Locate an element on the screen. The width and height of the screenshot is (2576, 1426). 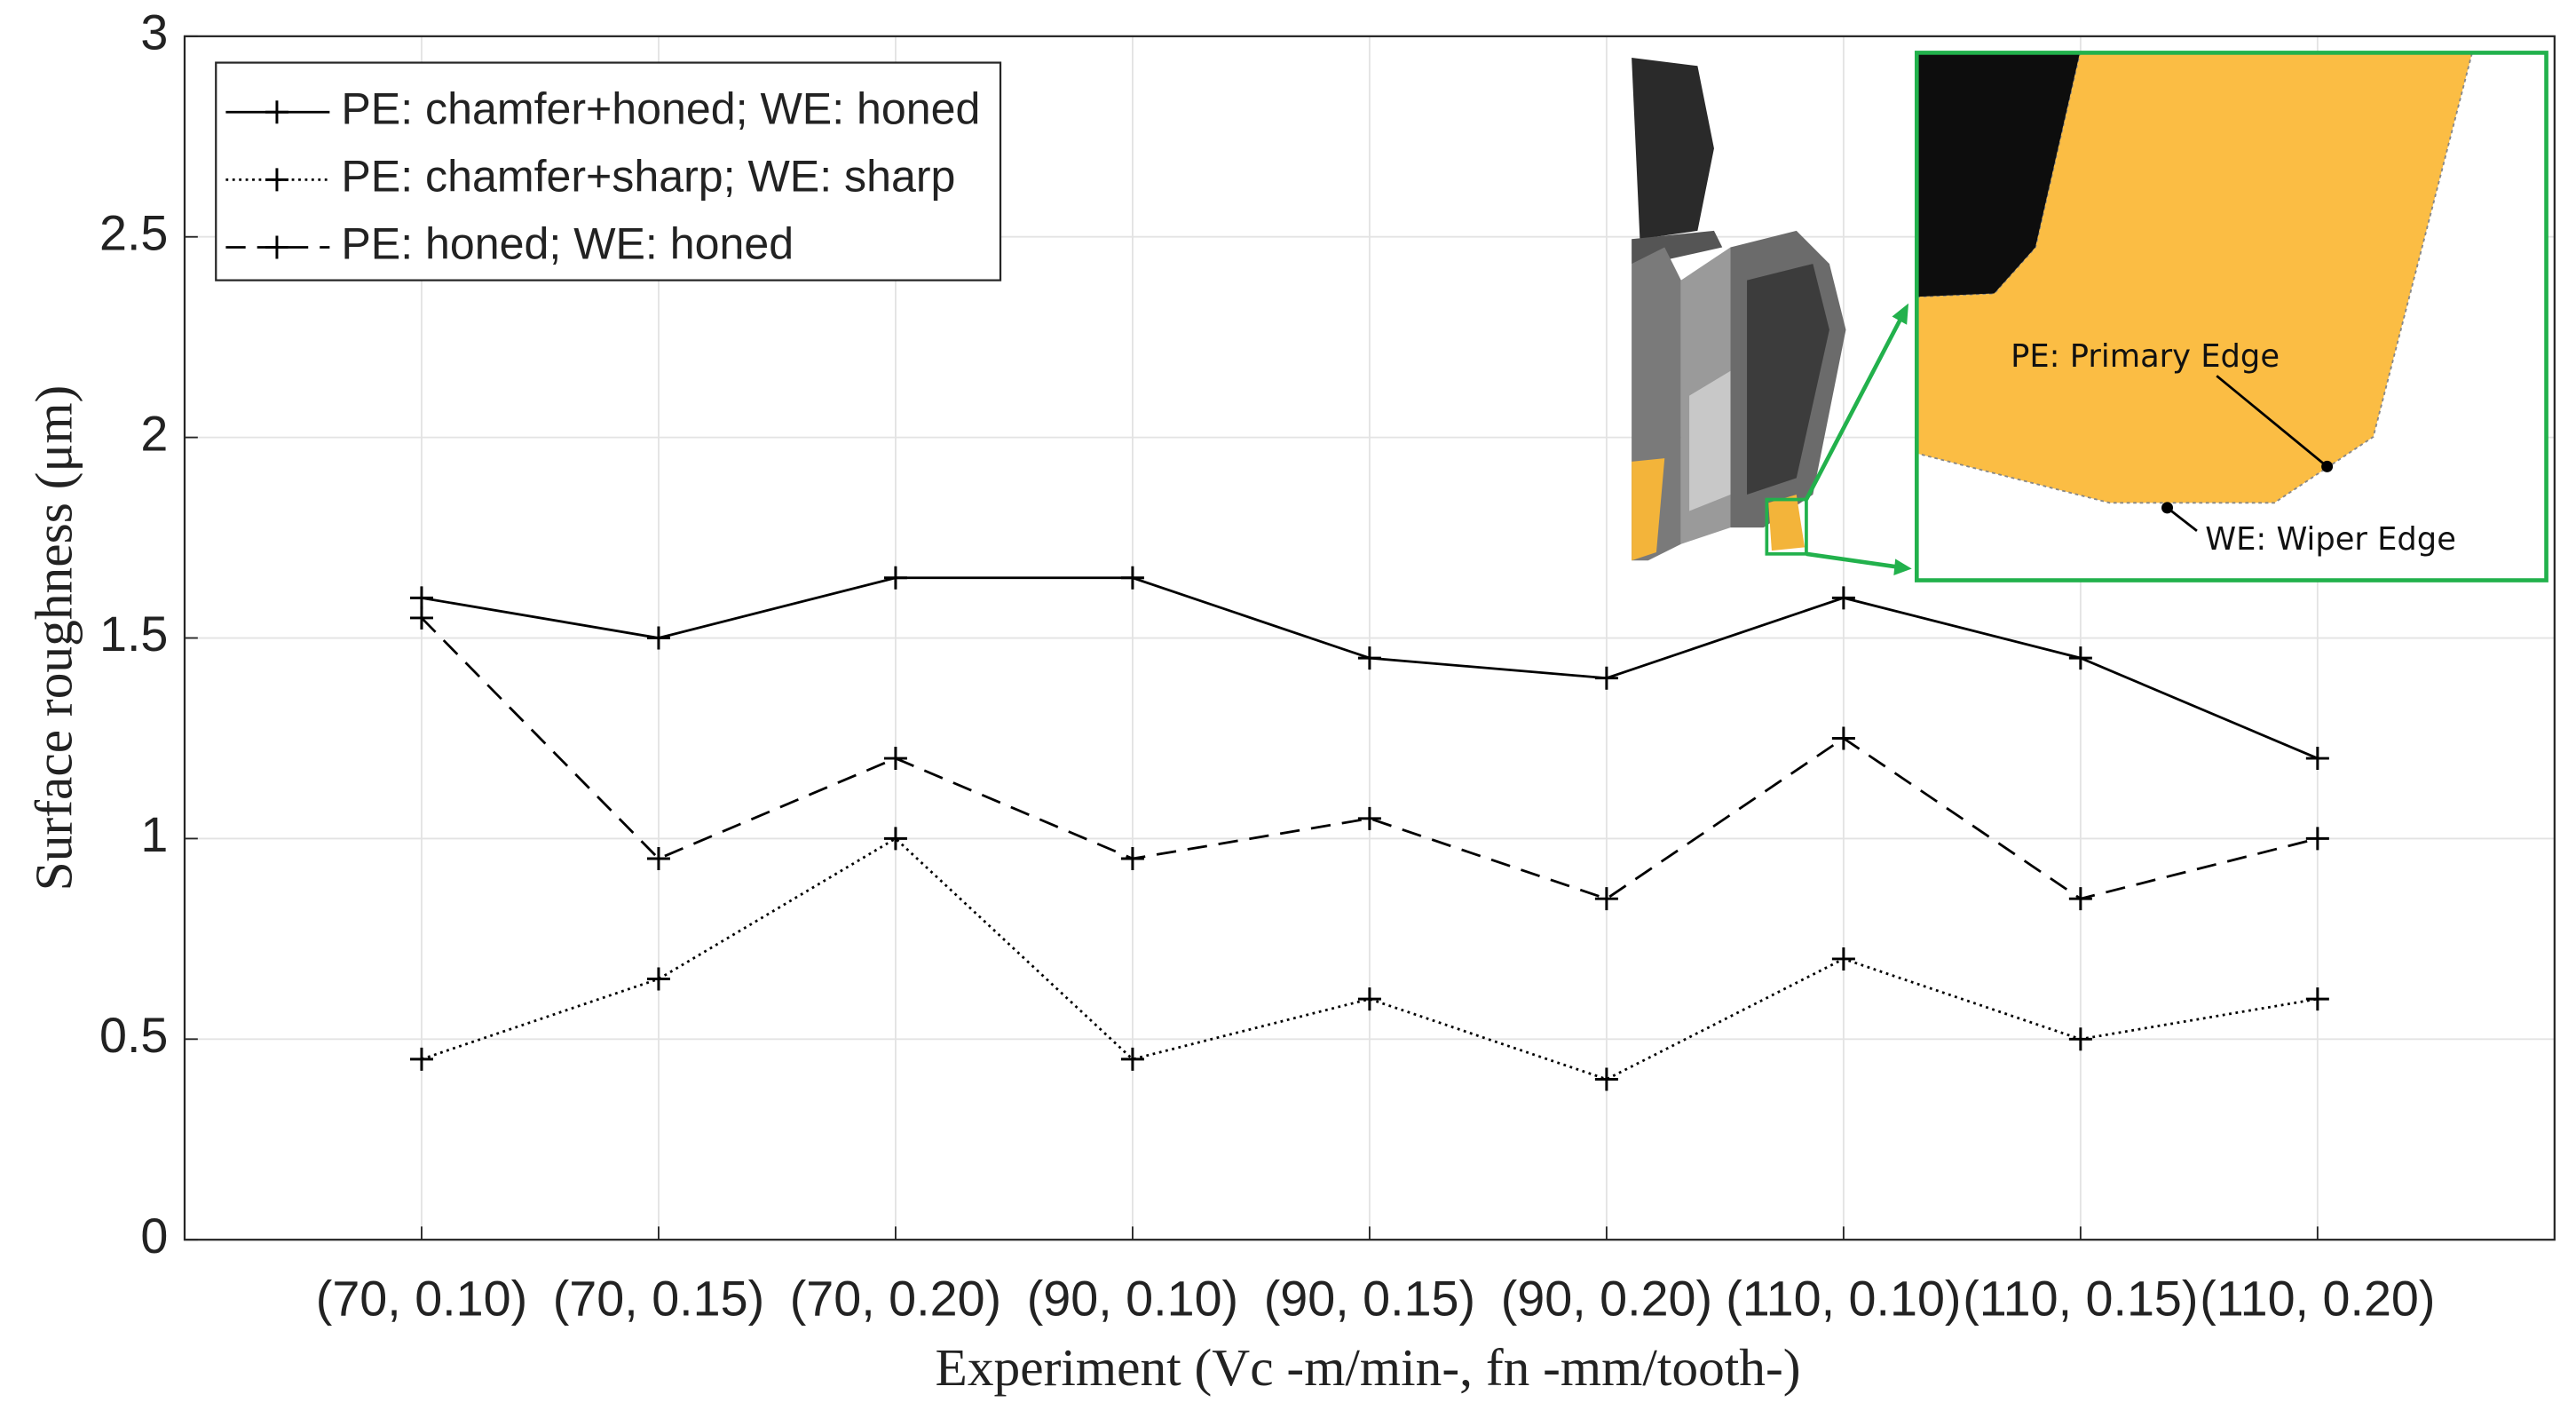
zoom-panel-frame is located at coordinates (2231, 316).